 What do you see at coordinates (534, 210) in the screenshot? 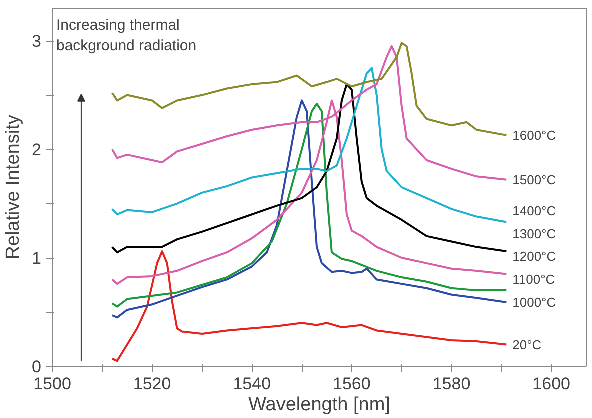
I see `series-label: 1400°C` at bounding box center [534, 210].